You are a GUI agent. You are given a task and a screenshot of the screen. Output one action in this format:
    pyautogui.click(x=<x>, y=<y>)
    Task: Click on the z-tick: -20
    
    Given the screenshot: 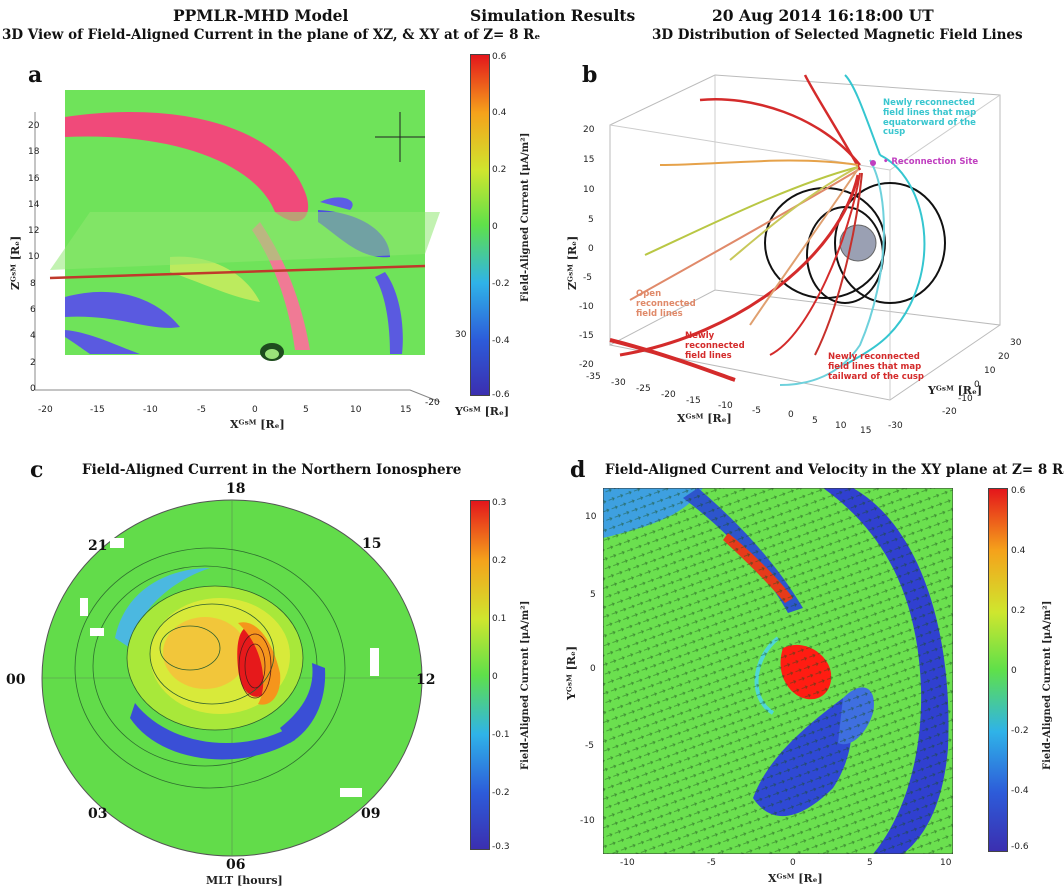 What is the action you would take?
    pyautogui.click(x=586, y=365)
    